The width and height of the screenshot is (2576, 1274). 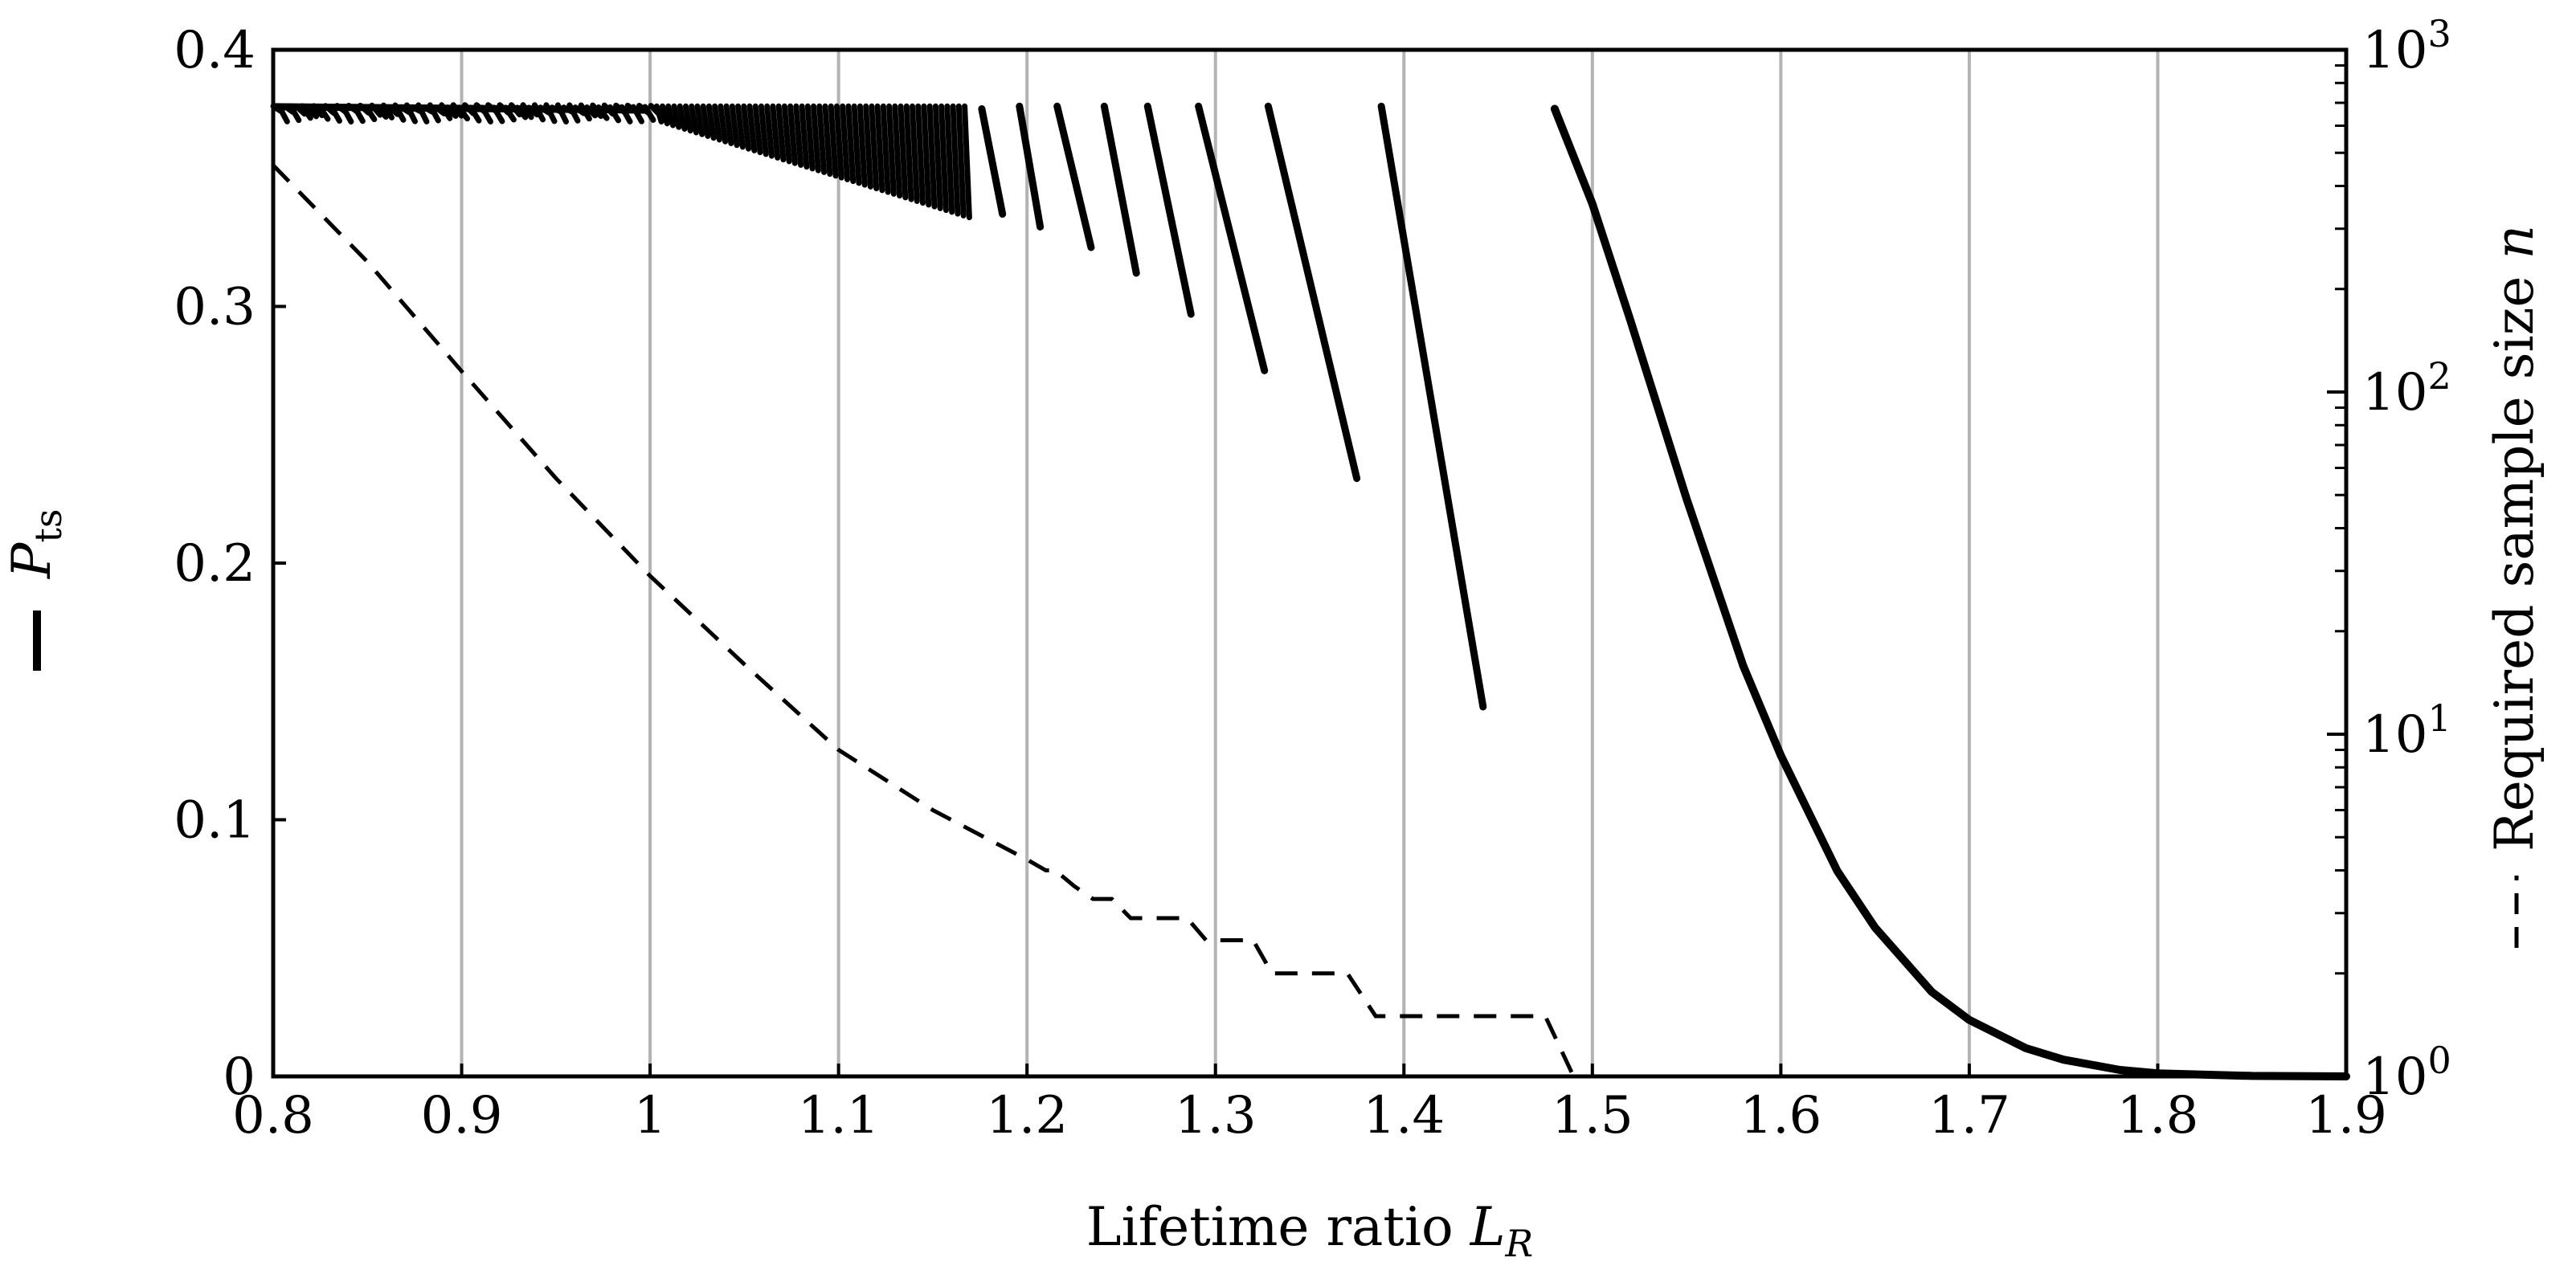 I want to click on y-right-tick-label: 10⁰, so click(x=2406, y=1073).